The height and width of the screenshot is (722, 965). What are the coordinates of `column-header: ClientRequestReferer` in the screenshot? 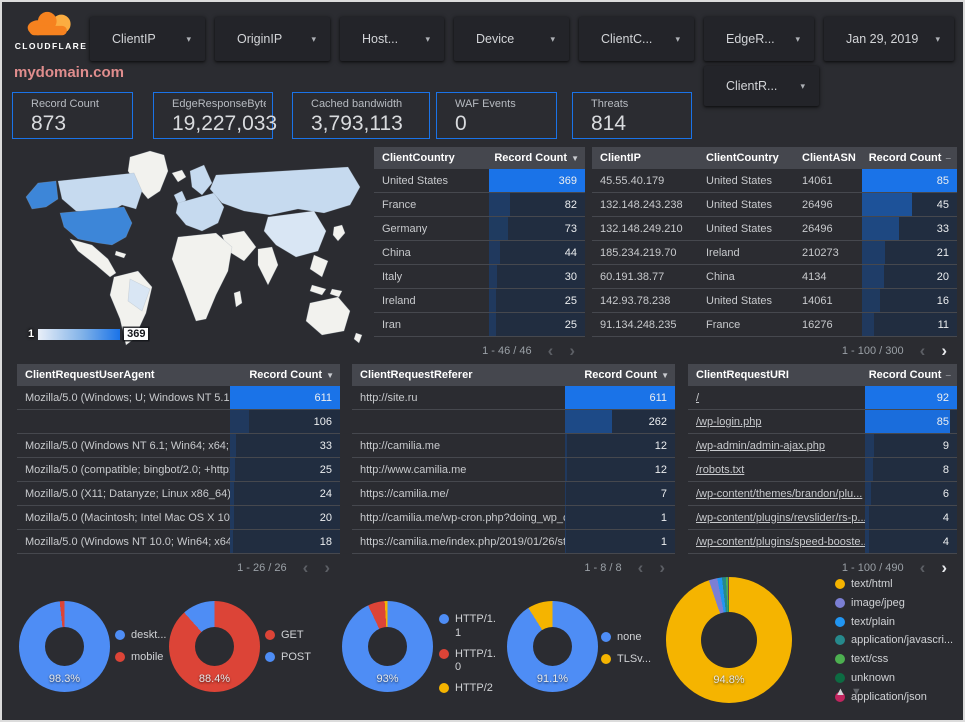 It's located at (458, 375).